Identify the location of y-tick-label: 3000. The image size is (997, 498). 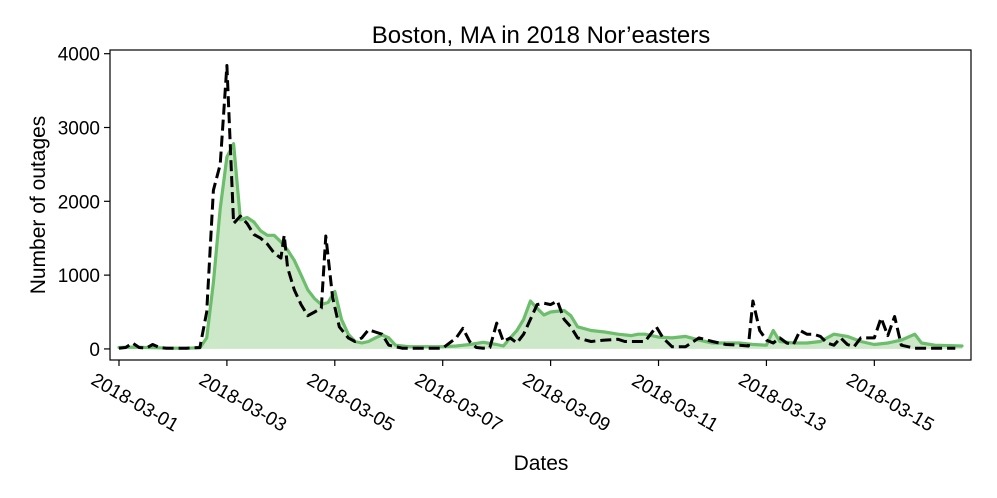
(79, 129).